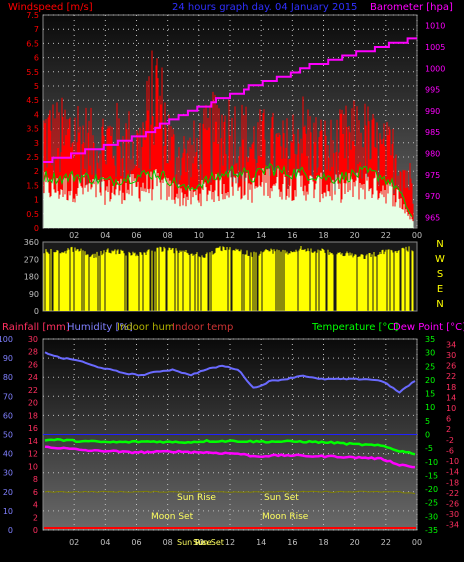 The width and height of the screenshot is (464, 562). Describe the element at coordinates (33, 454) in the screenshot. I see `rainfall-tick-label: 12` at that location.